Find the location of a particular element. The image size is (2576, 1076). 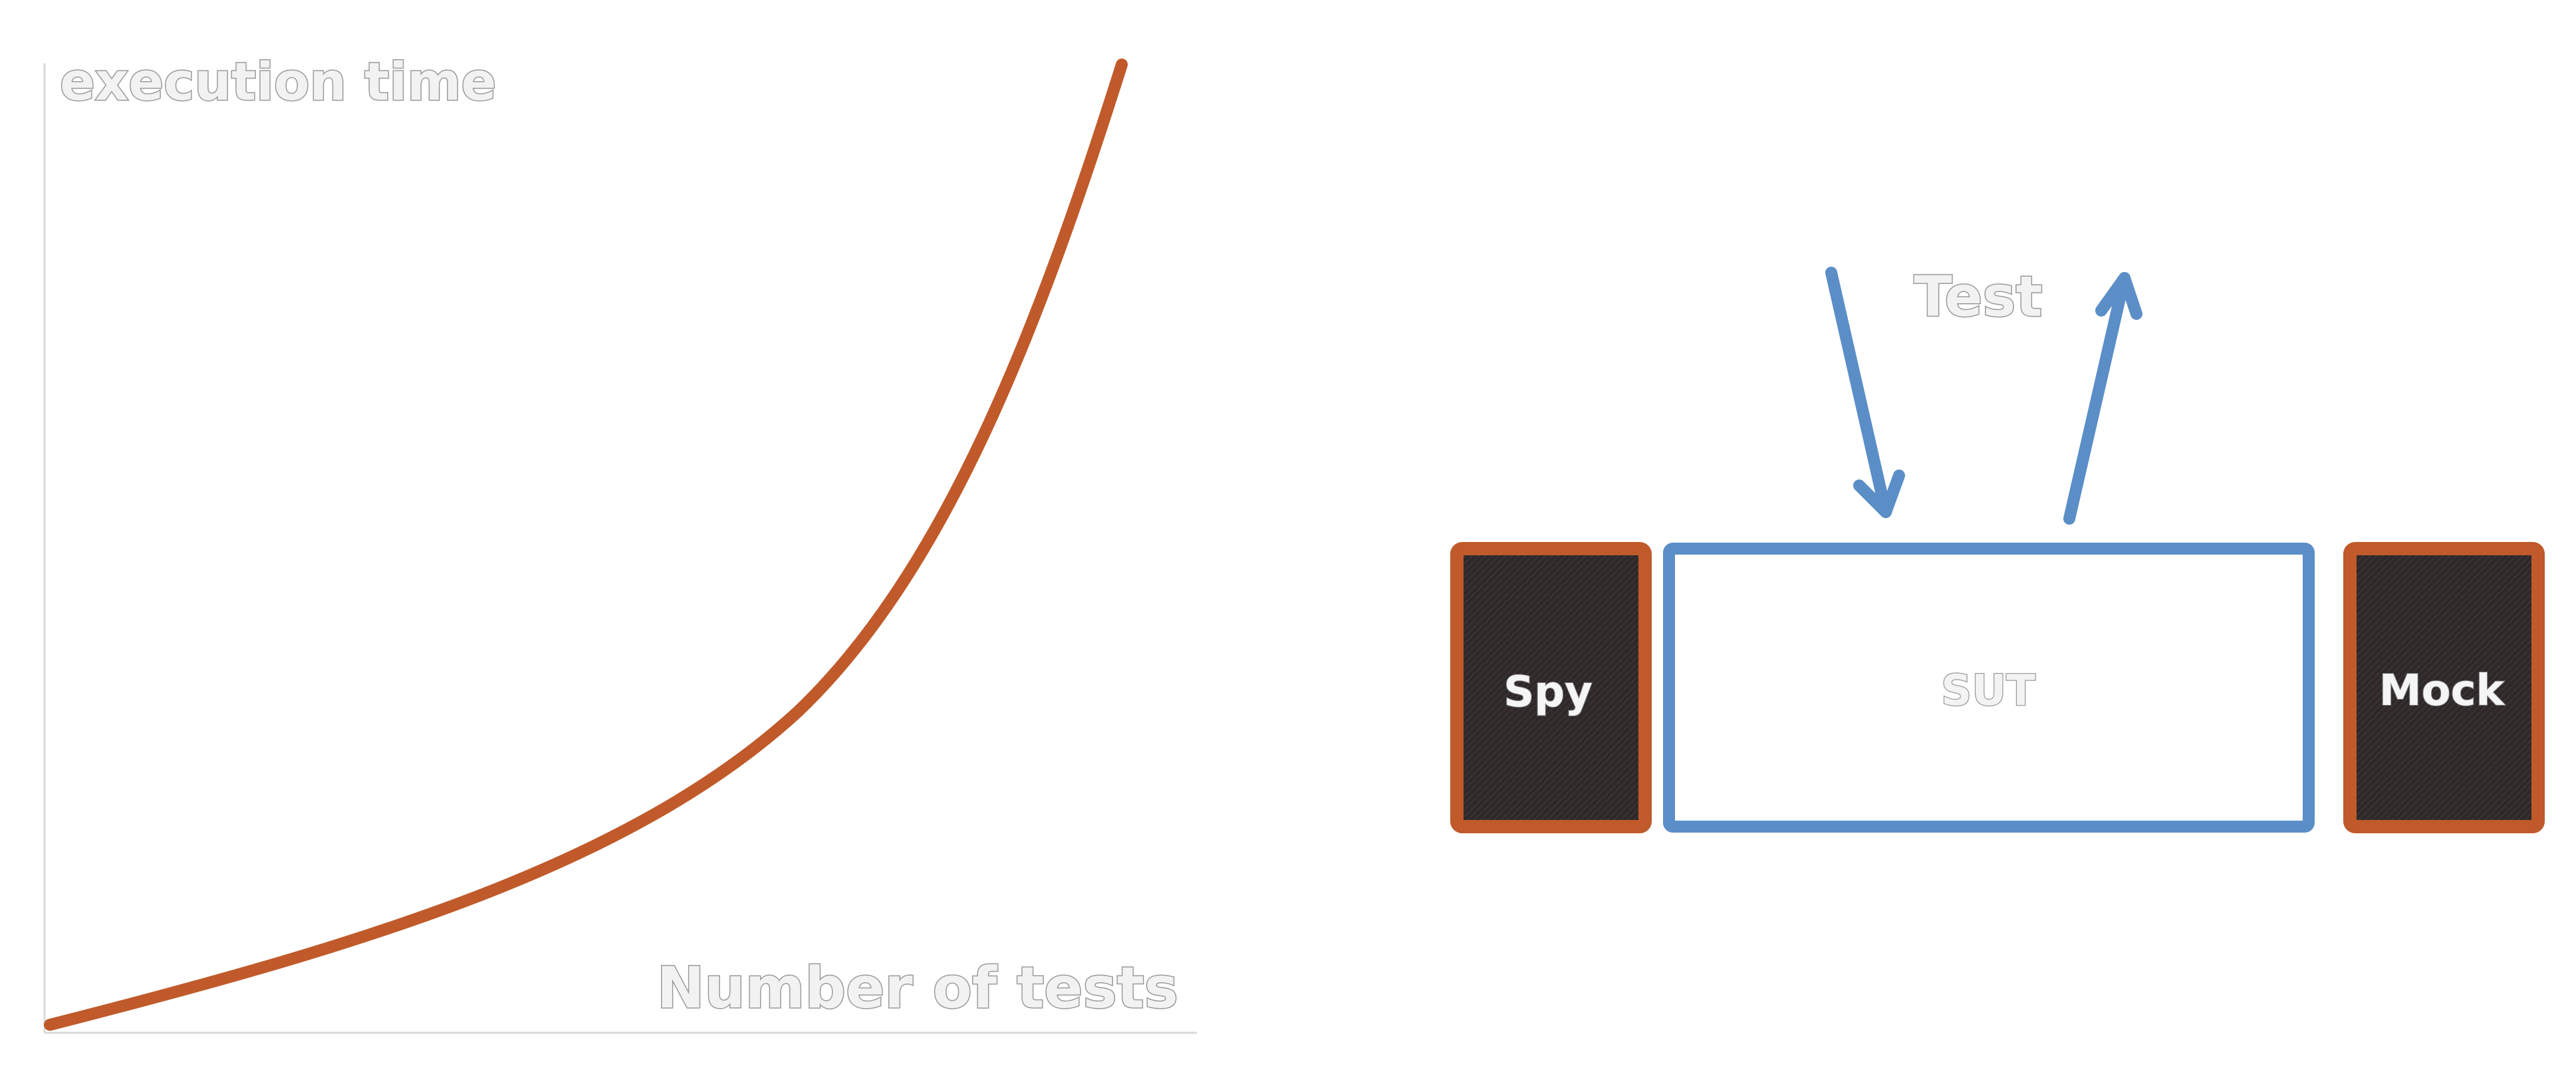

test-label: Test is located at coordinates (1978, 296).